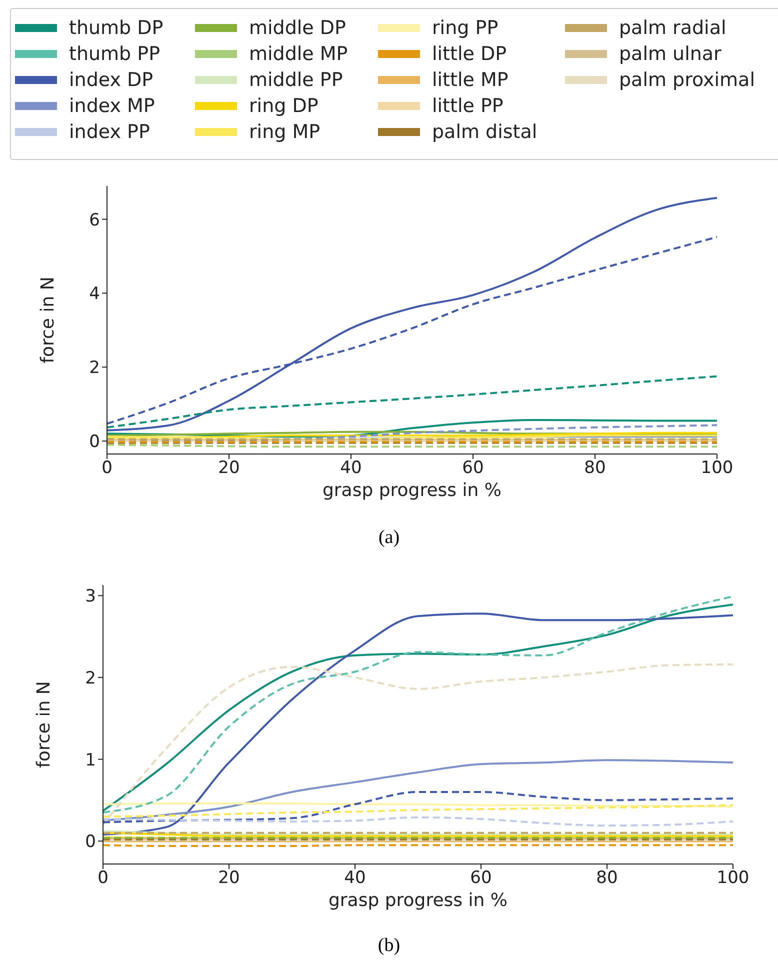  What do you see at coordinates (107, 468) in the screenshot?
I see `x-tick-label: 0` at bounding box center [107, 468].